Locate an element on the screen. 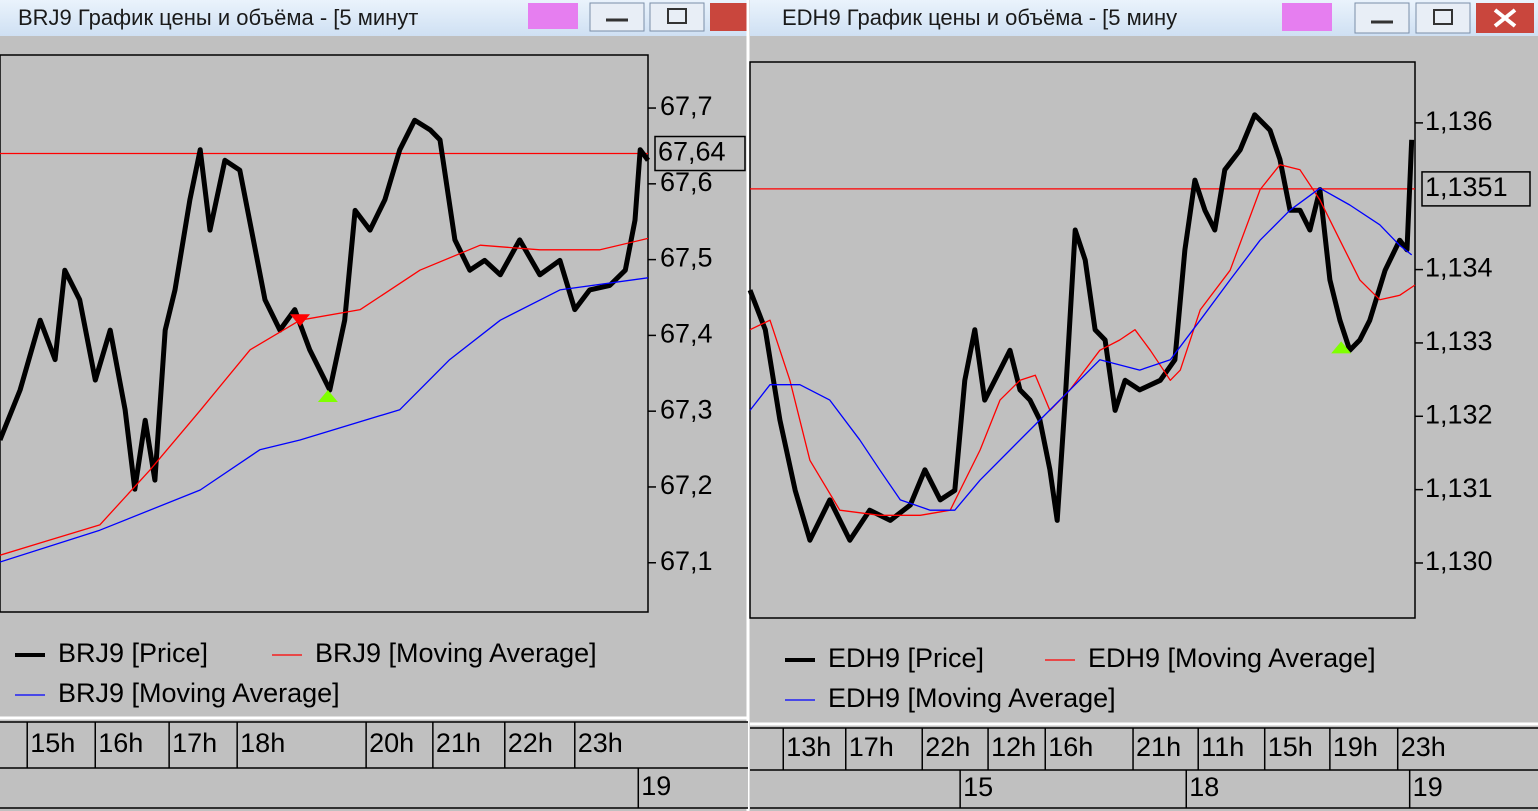  y-tick-label: 1,133 is located at coordinates (1459, 341).